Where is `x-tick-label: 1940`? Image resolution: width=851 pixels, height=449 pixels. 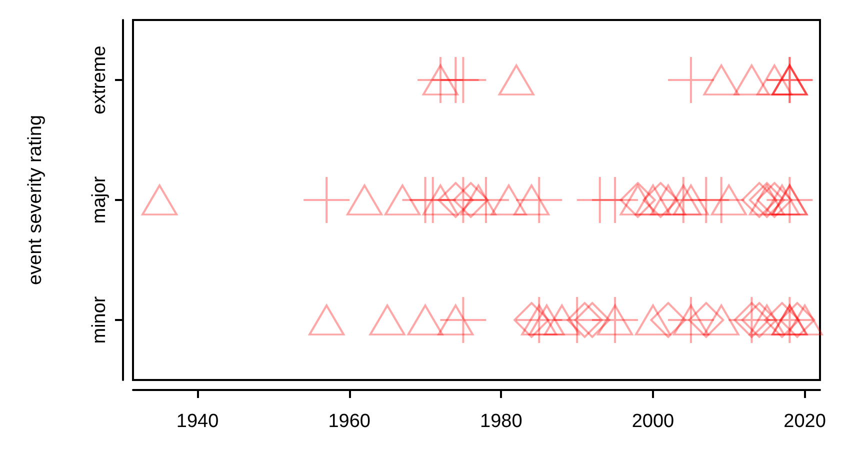
x-tick-label: 1940 is located at coordinates (197, 421).